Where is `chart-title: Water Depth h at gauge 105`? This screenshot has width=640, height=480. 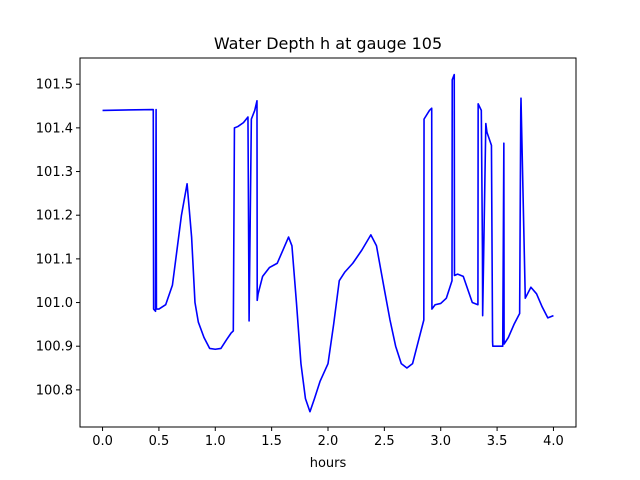
chart-title: Water Depth h at gauge 105 is located at coordinates (328, 43).